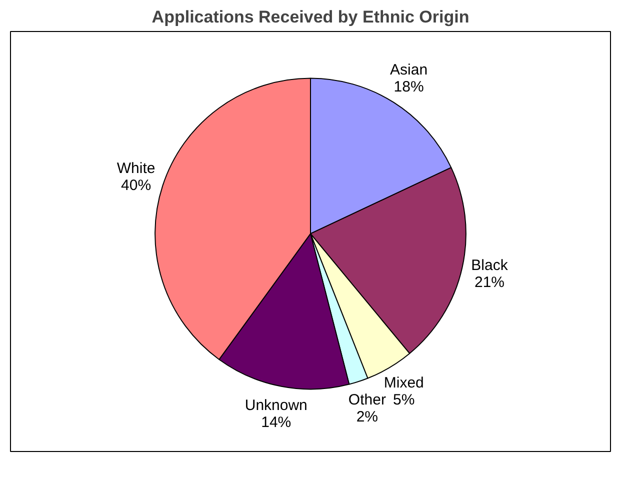  Describe the element at coordinates (404, 383) in the screenshot. I see `slice-label: Mixed` at that location.